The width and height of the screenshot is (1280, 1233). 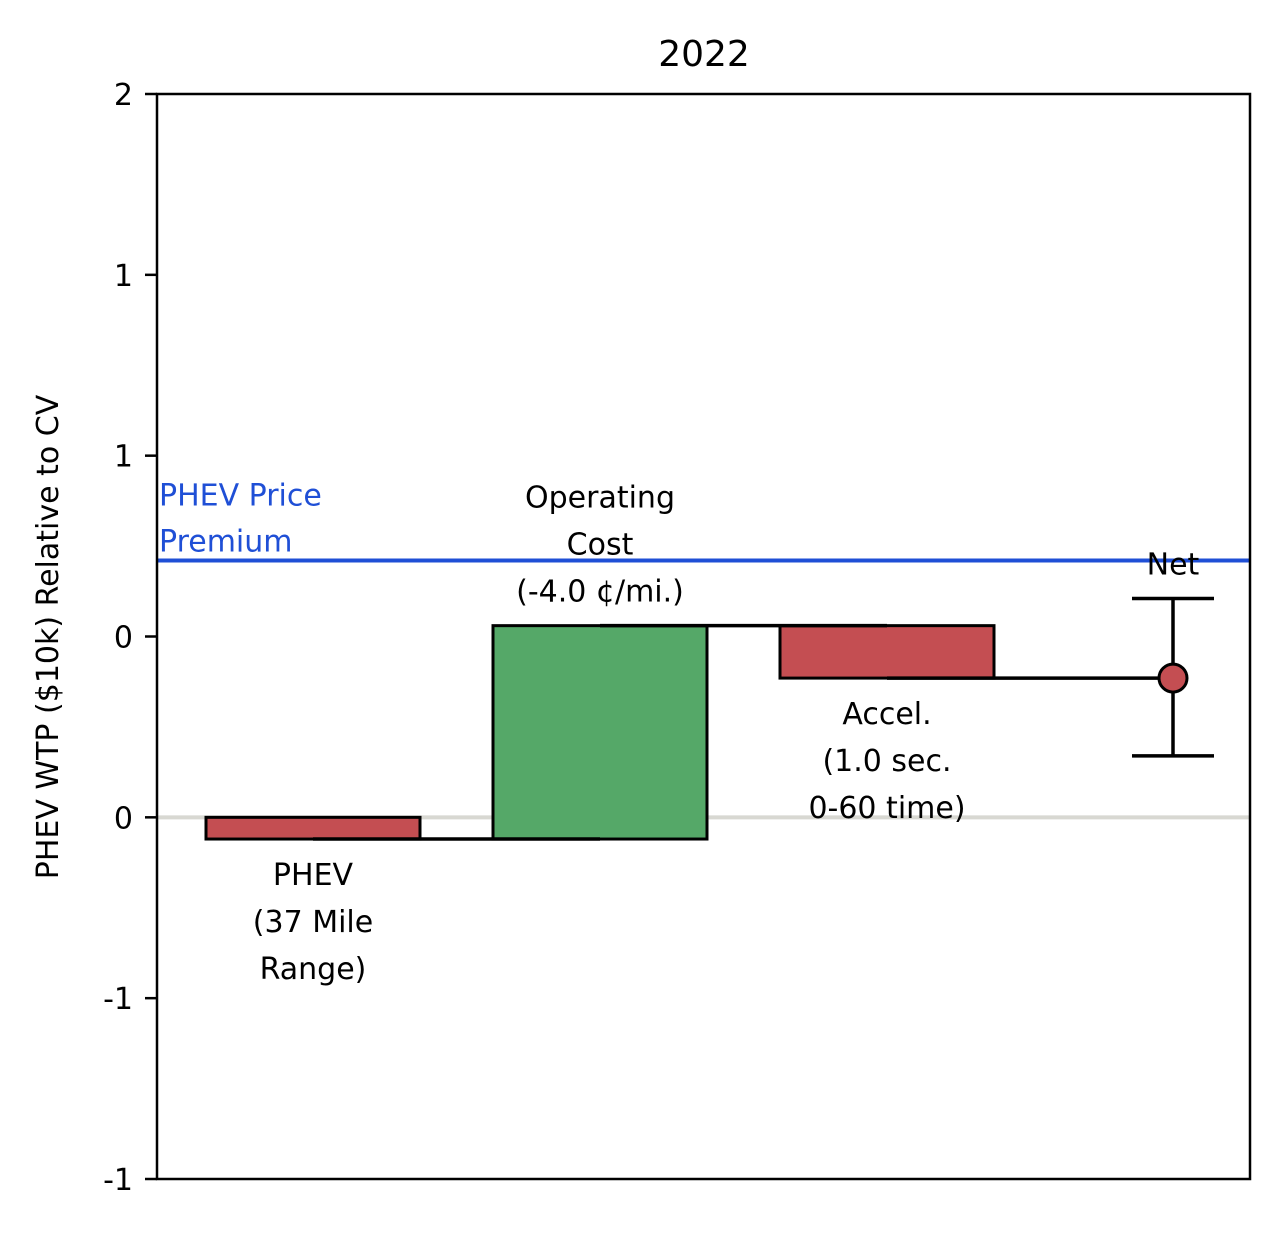 I want to click on net-point, so click(x=1173, y=678).